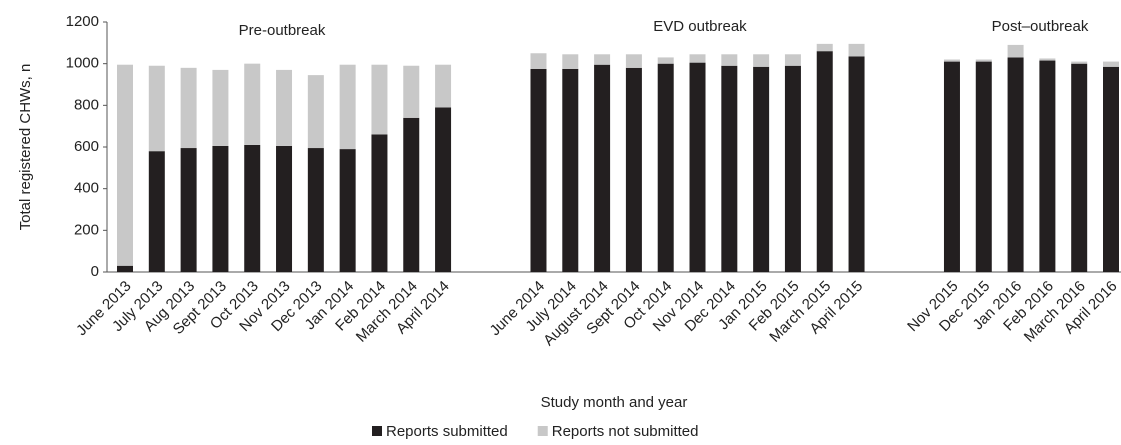  What do you see at coordinates (86, 188) in the screenshot?
I see `y-tick-label: 400` at bounding box center [86, 188].